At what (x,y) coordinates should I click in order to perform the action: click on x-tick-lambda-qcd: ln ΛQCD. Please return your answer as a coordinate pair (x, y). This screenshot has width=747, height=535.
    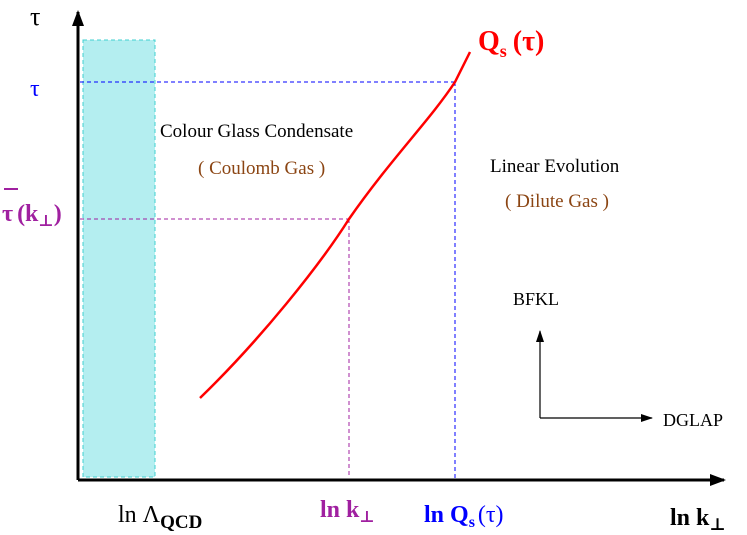
    Looking at the image, I should click on (160, 517).